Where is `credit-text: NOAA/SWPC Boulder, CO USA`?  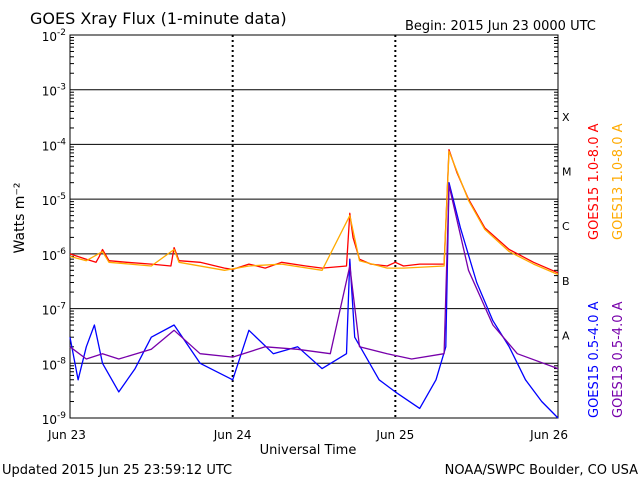
credit-text: NOAA/SWPC Boulder, CO USA is located at coordinates (541, 470).